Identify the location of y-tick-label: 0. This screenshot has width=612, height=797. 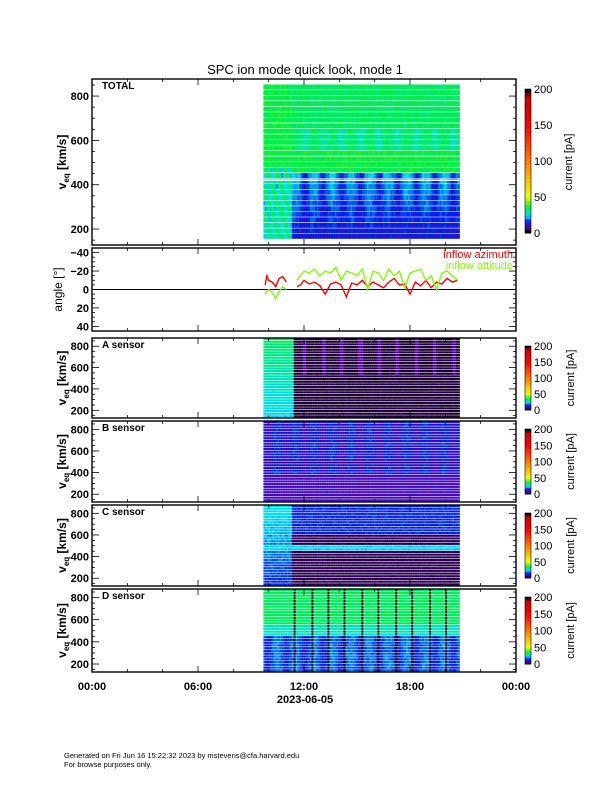
(86, 291).